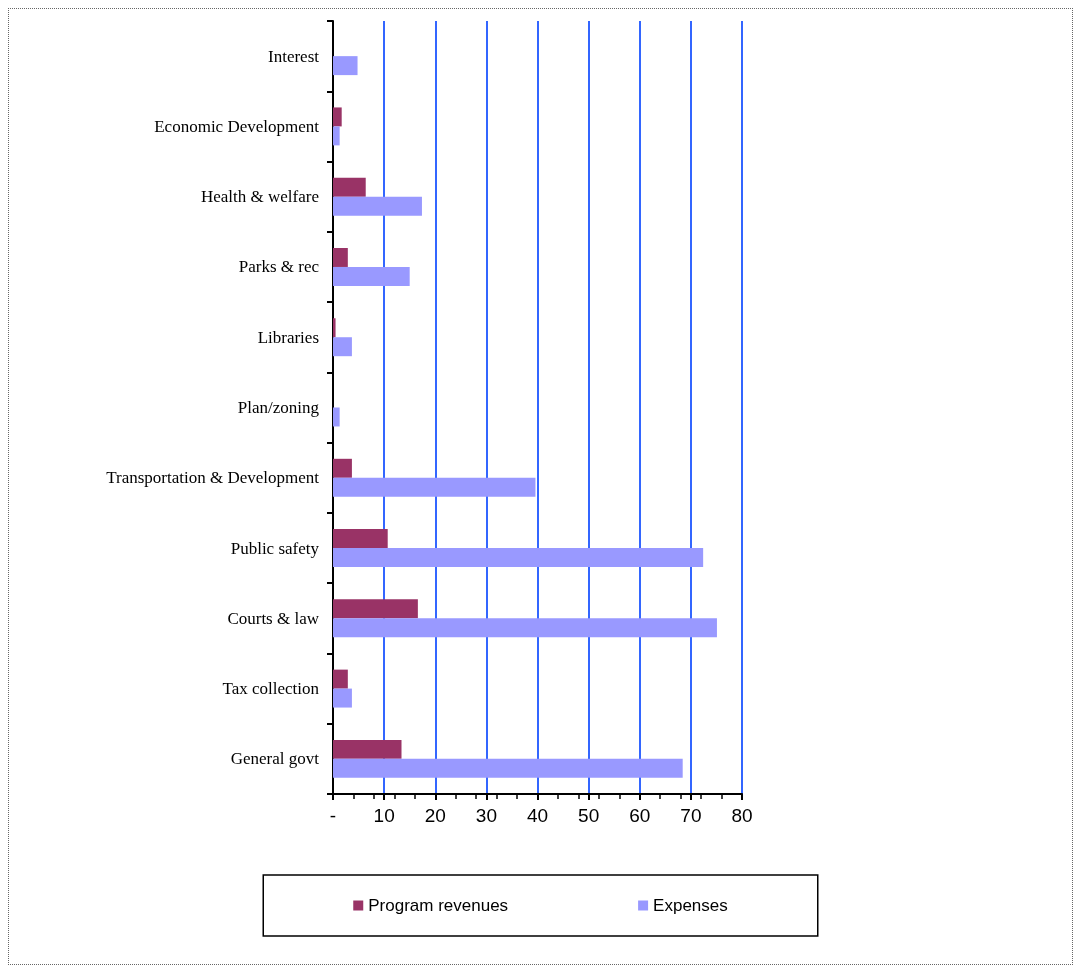 The height and width of the screenshot is (973, 1081). I want to click on y-tick-label: Transportation & Development, so click(213, 478).